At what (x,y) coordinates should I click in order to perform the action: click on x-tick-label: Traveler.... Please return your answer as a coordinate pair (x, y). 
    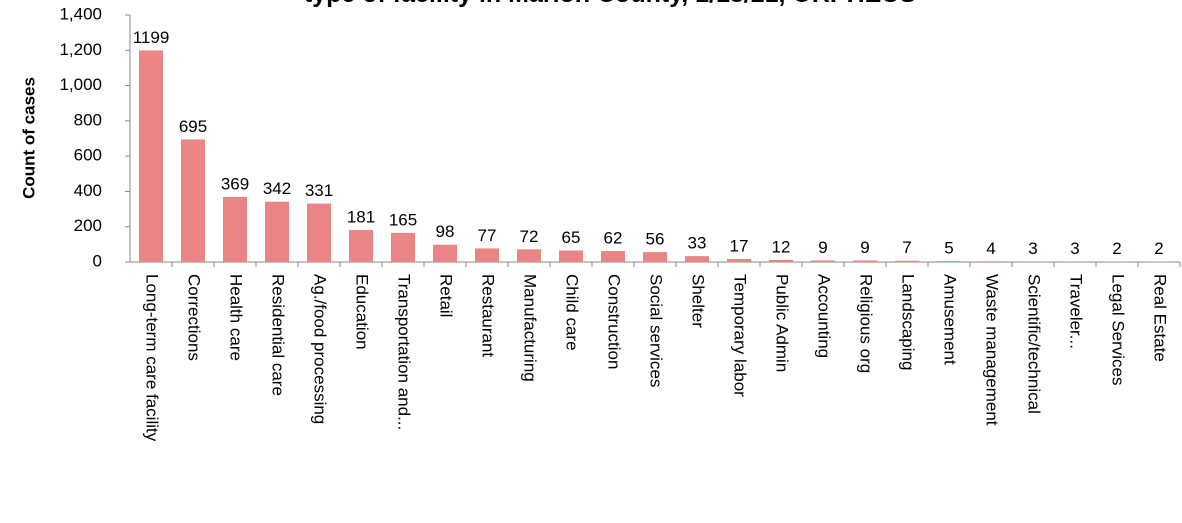
    Looking at the image, I should click on (1076, 311).